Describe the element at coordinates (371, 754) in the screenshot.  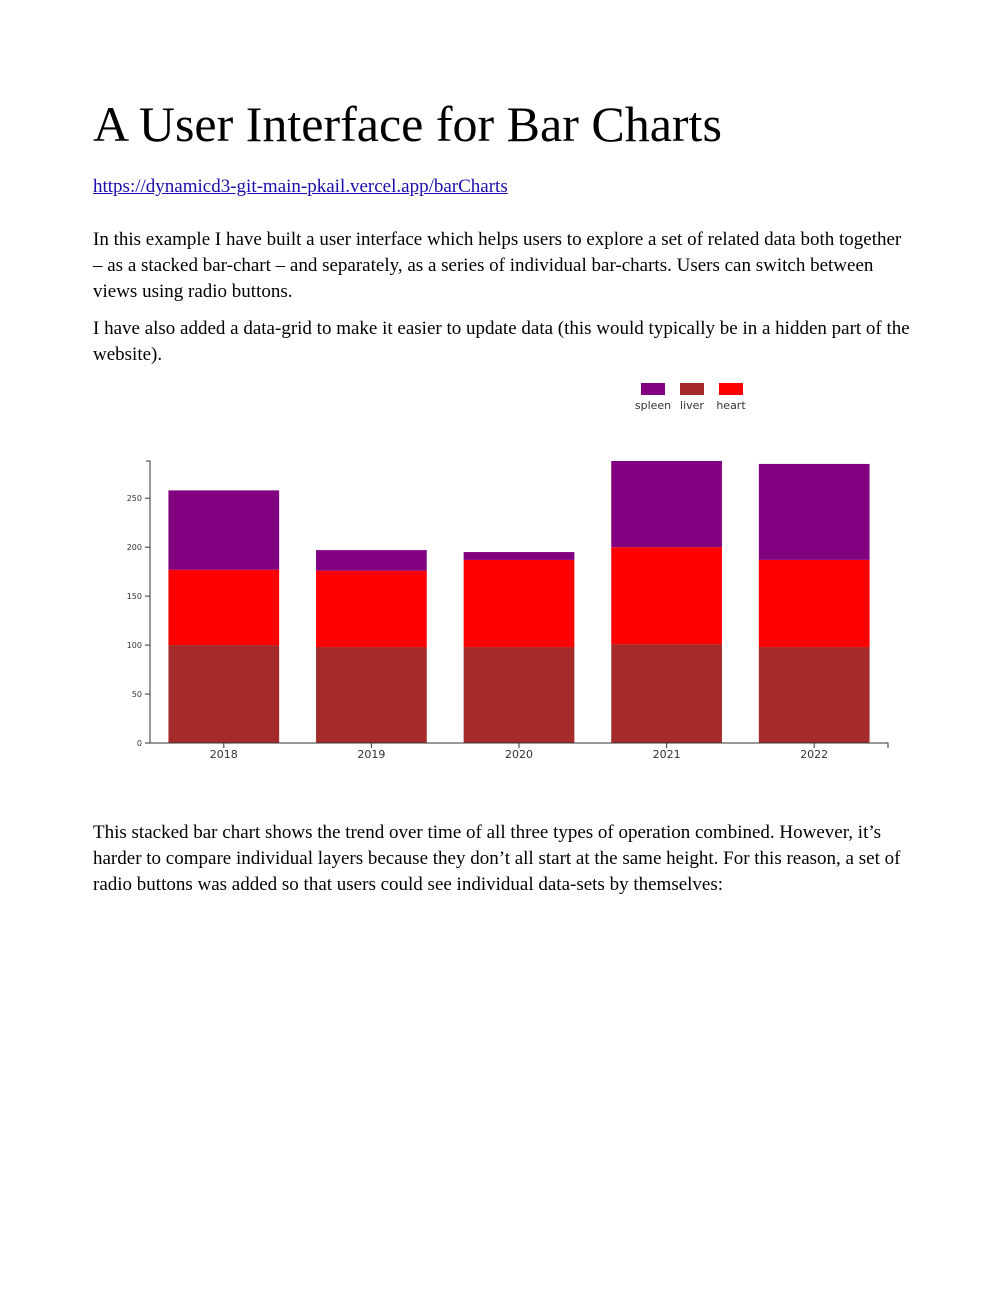
I see `x-tick-label: 2019` at that location.